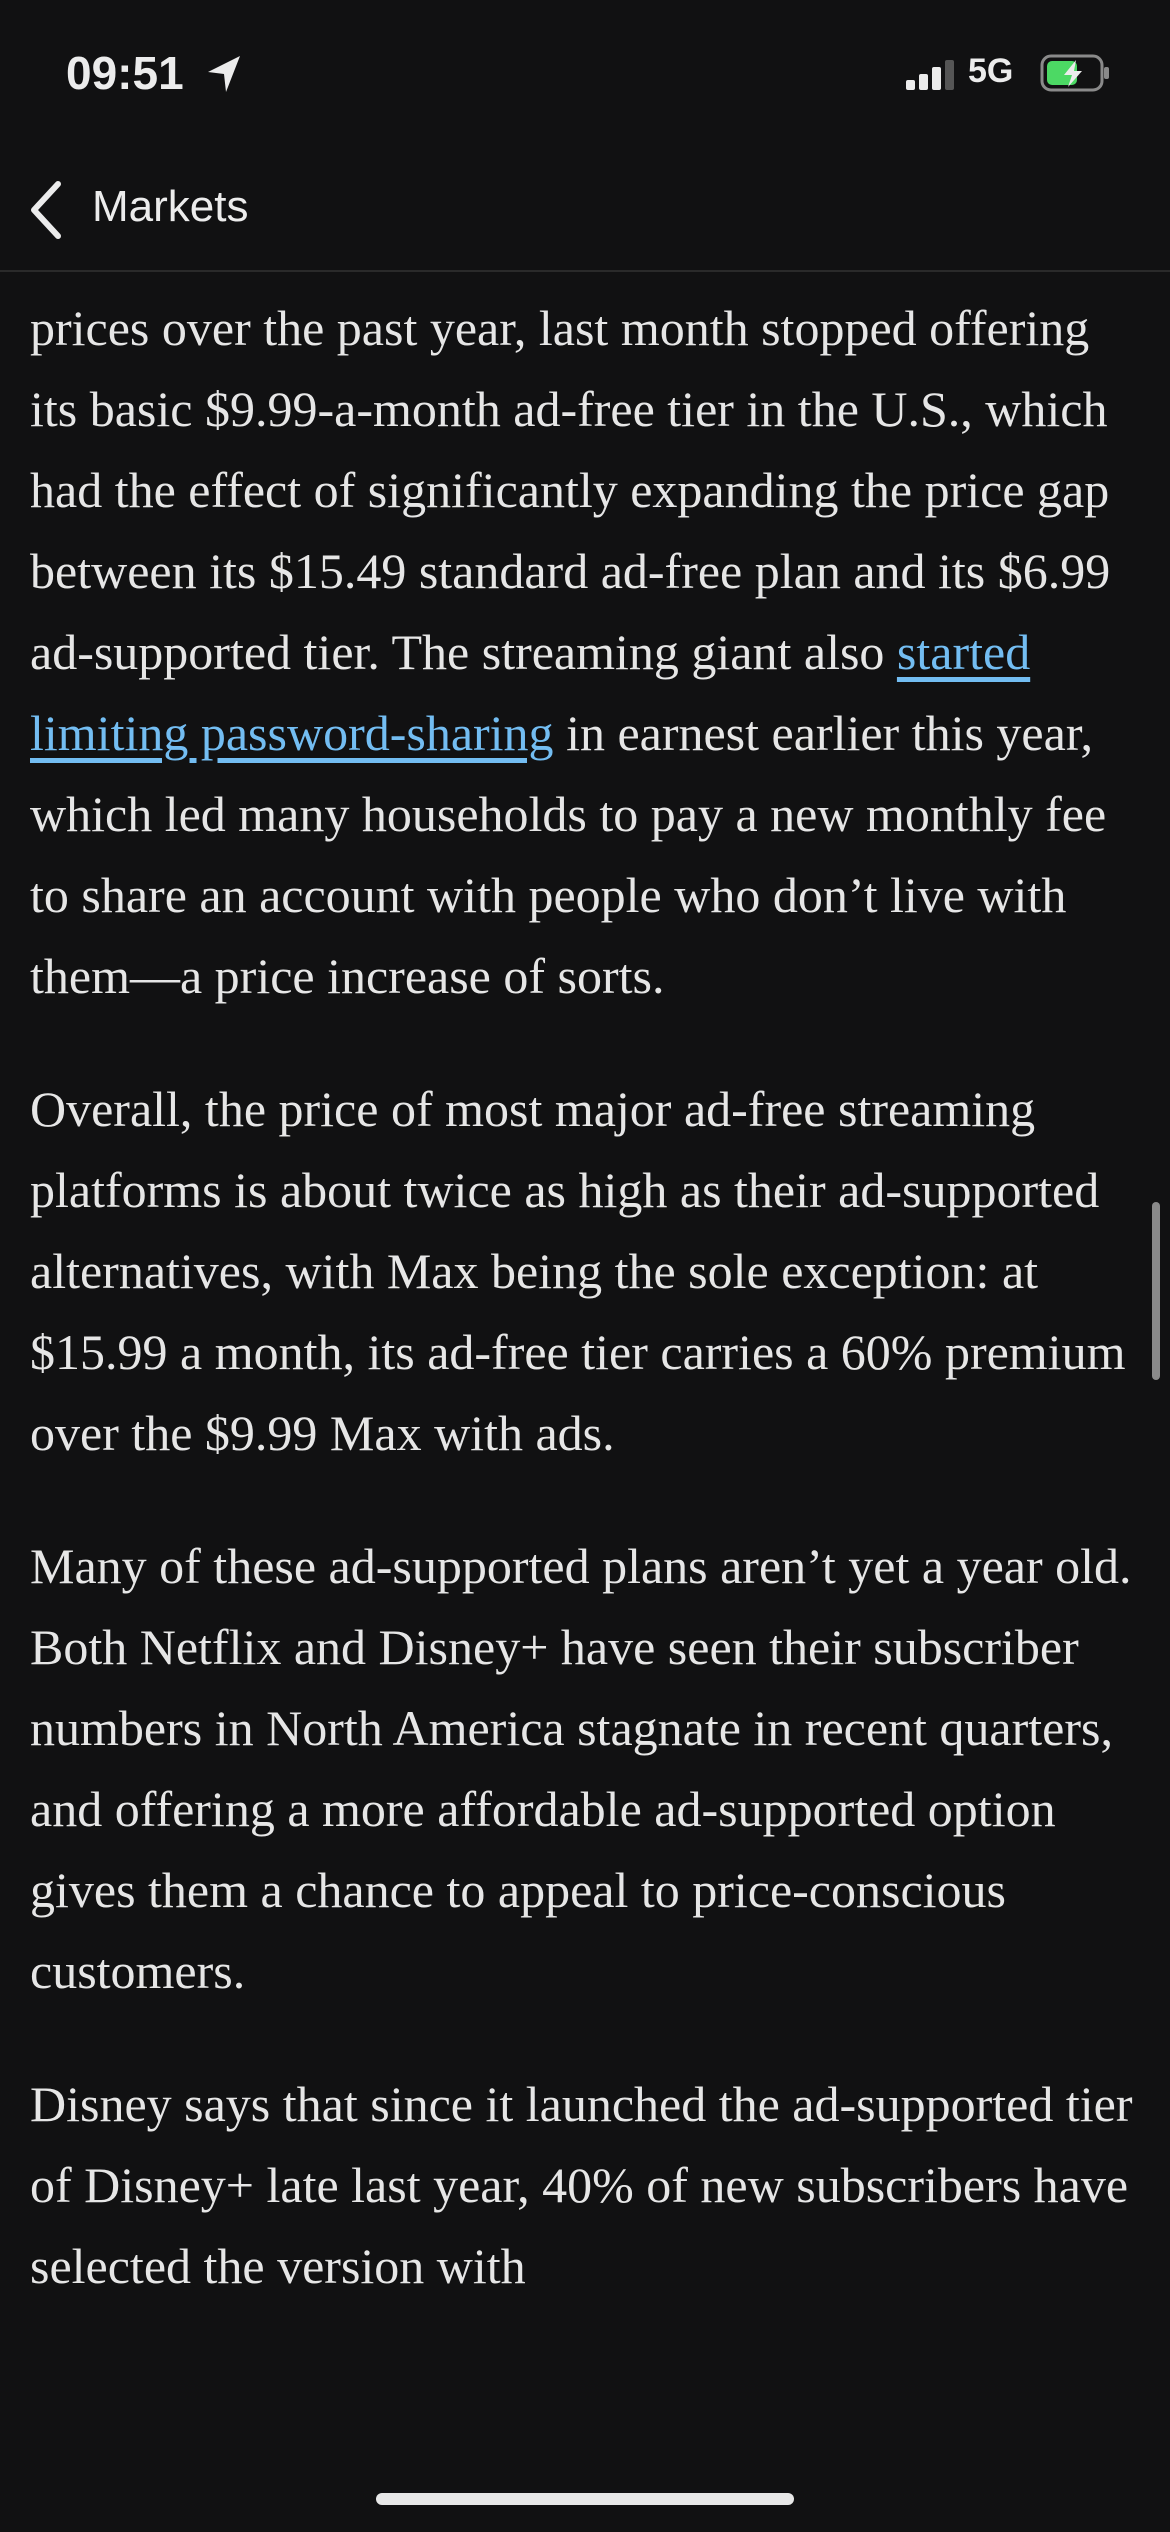 The width and height of the screenshot is (1170, 2532). What do you see at coordinates (930, 75) in the screenshot?
I see `signal-icon` at bounding box center [930, 75].